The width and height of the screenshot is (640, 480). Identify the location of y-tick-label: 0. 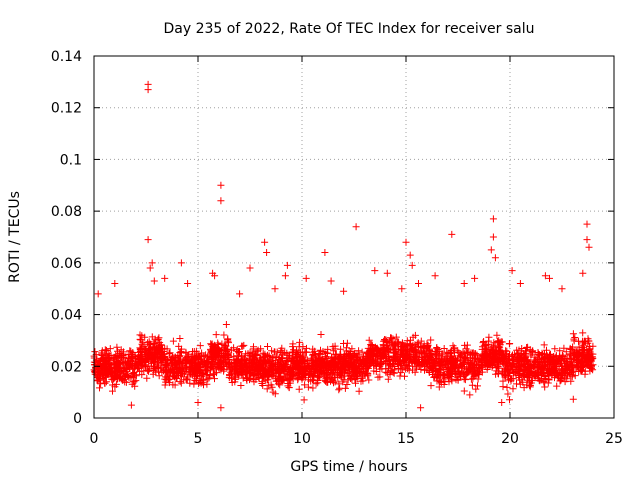
(77, 419).